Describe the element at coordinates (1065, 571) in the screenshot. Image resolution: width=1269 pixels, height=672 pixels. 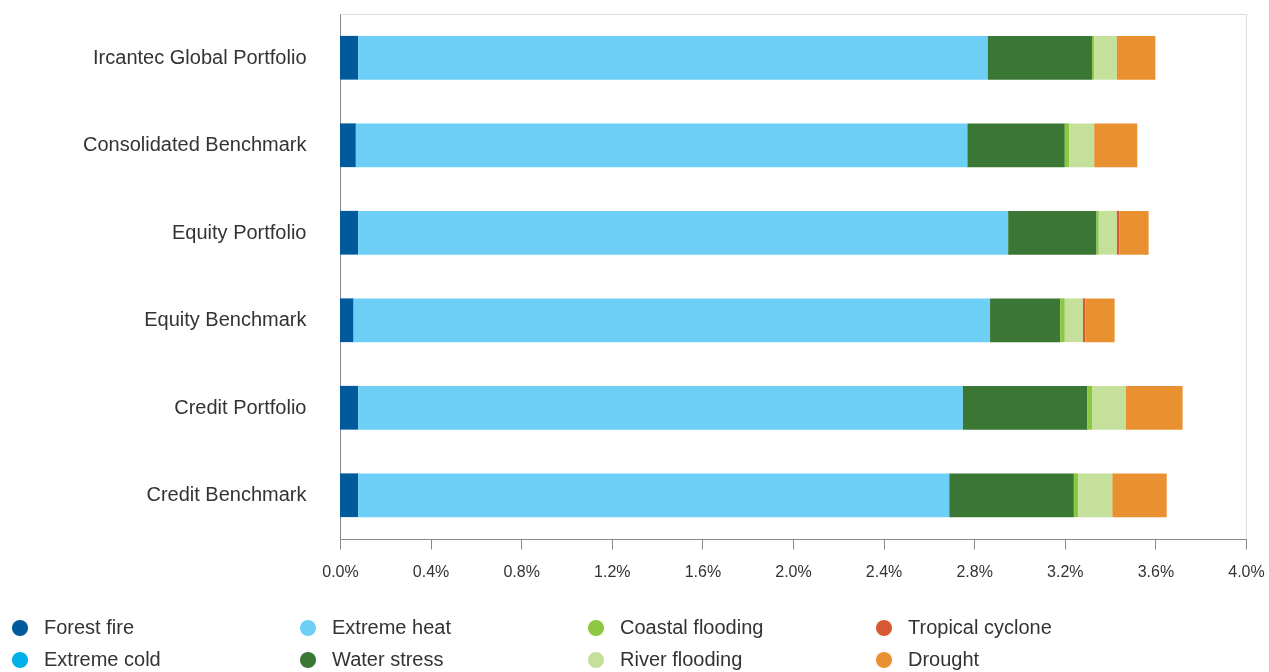
I see `x-tick-label: 3.2%` at that location.